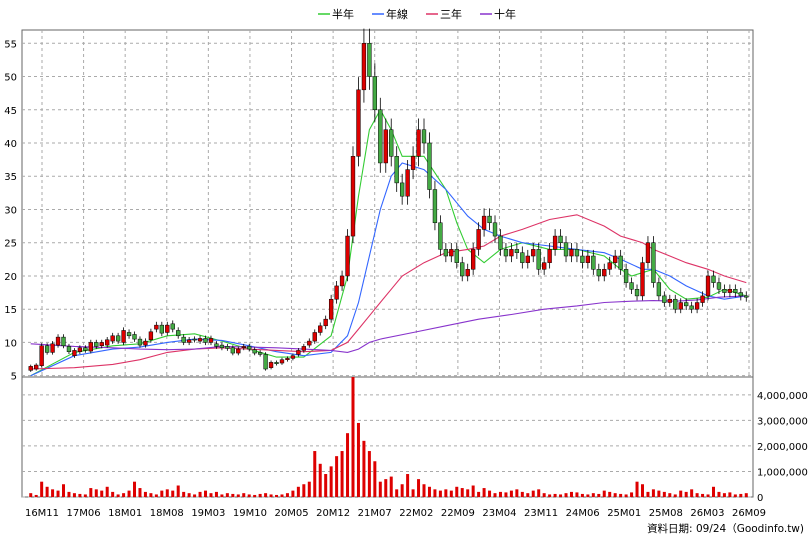 Image resolution: width=808 pixels, height=540 pixels. What do you see at coordinates (451, 14) in the screenshot?
I see `legend-label-2: 三年` at bounding box center [451, 14].